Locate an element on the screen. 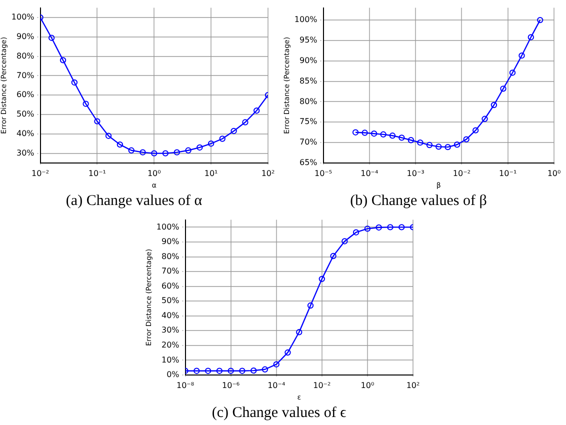 The width and height of the screenshot is (566, 425). y-tick-label: 0% is located at coordinates (173, 375).